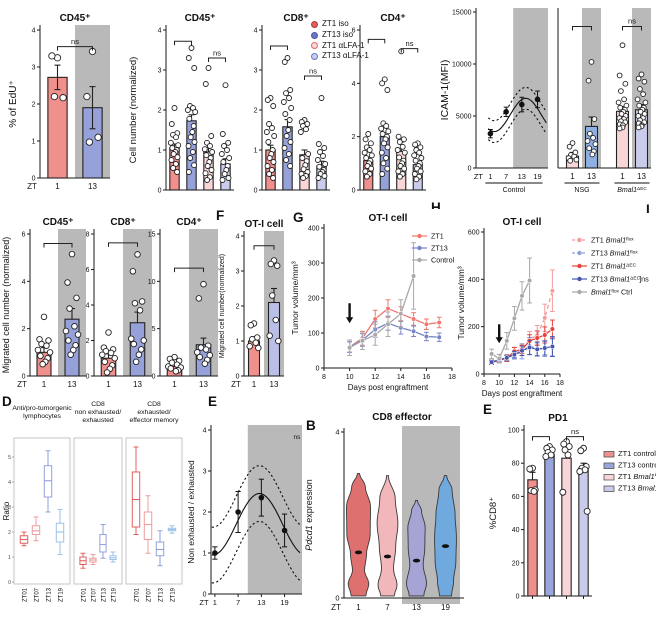  Describe the element at coordinates (445, 607) in the screenshot. I see `label-part: 19` at that location.